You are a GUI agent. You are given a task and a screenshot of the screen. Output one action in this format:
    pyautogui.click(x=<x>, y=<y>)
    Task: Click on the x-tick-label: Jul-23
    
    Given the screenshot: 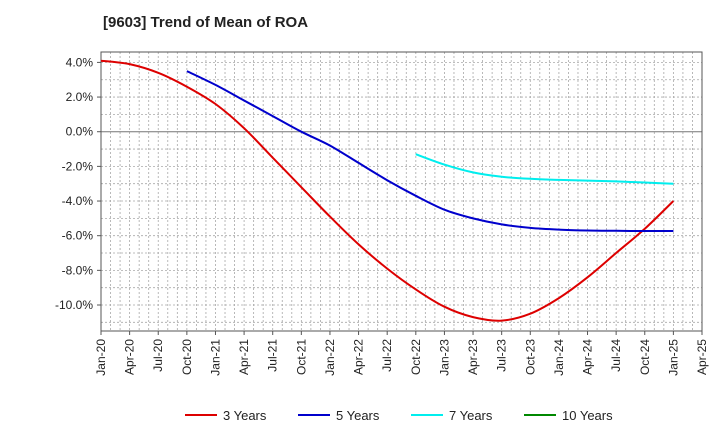 What is the action you would take?
    pyautogui.click(x=502, y=355)
    